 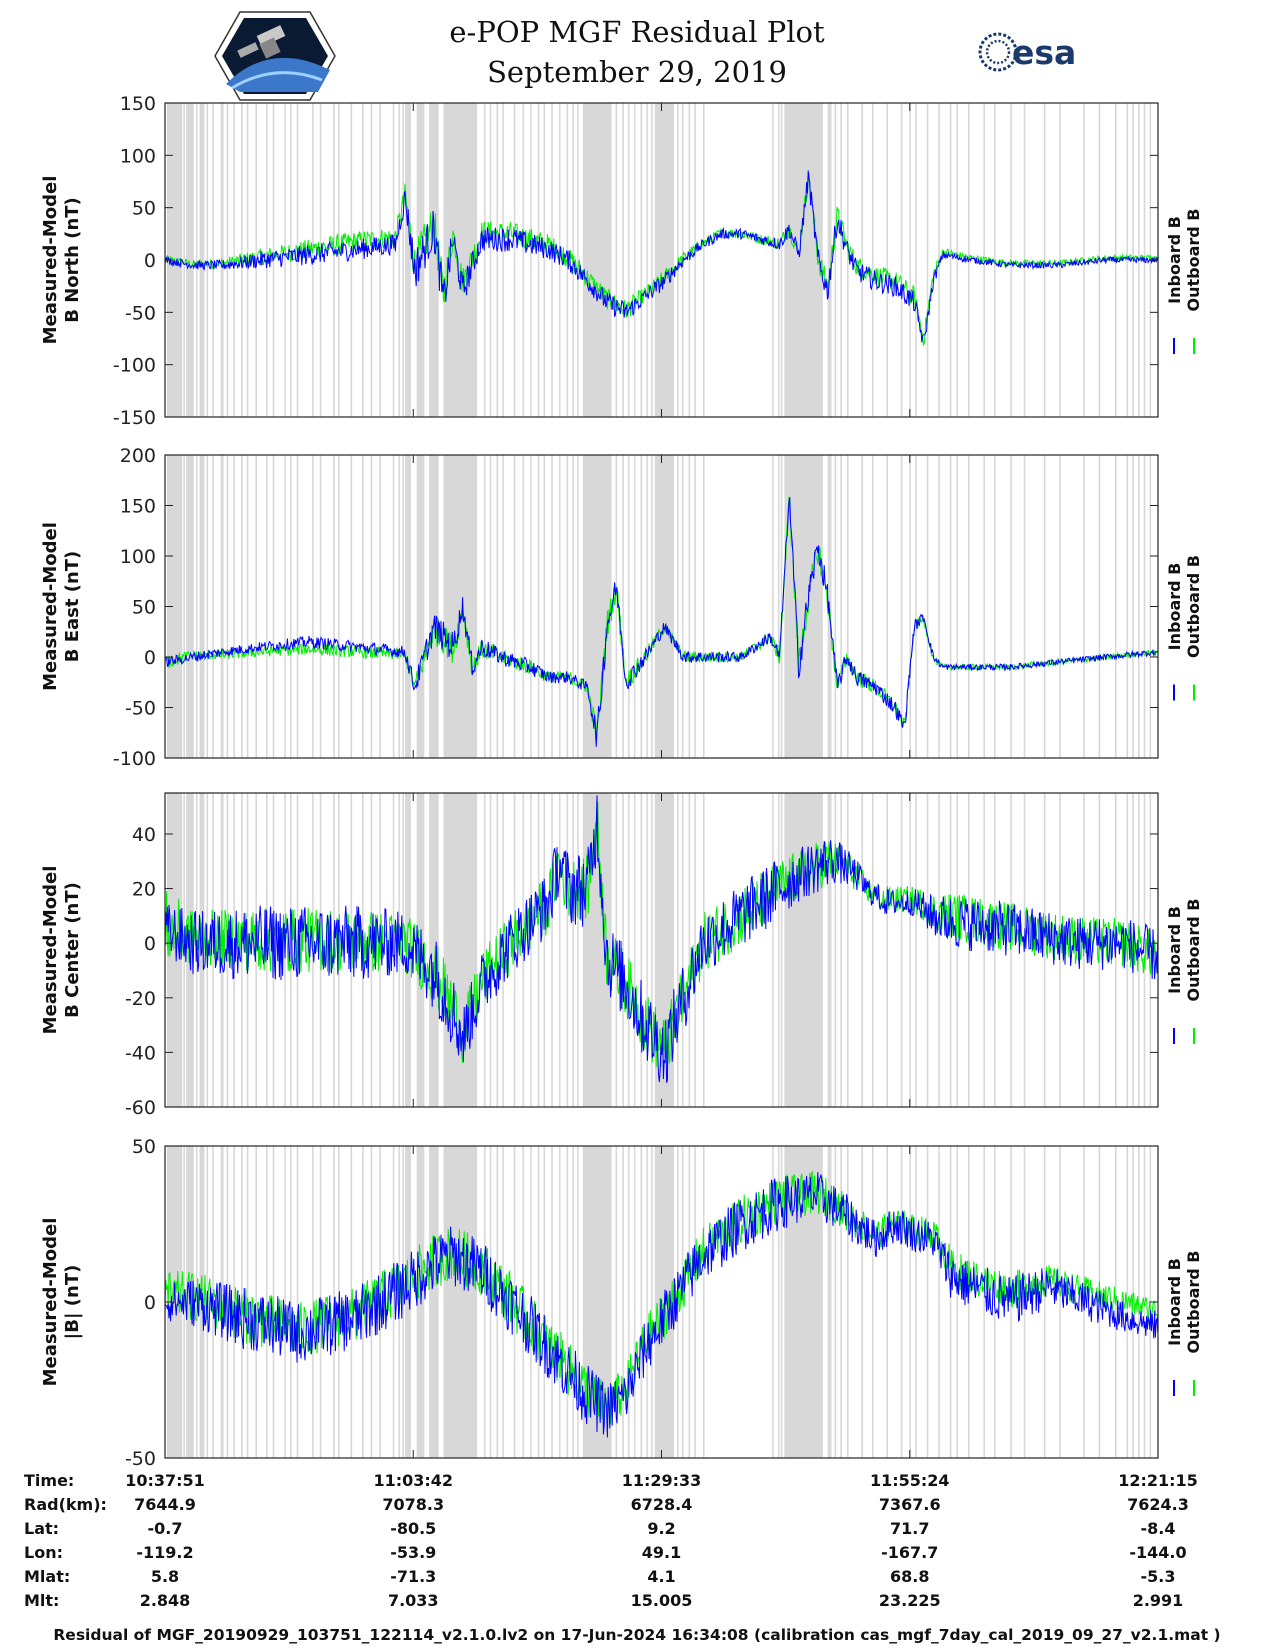 What do you see at coordinates (1157, 1552) in the screenshot?
I see `time-table-cell: -144.0` at bounding box center [1157, 1552].